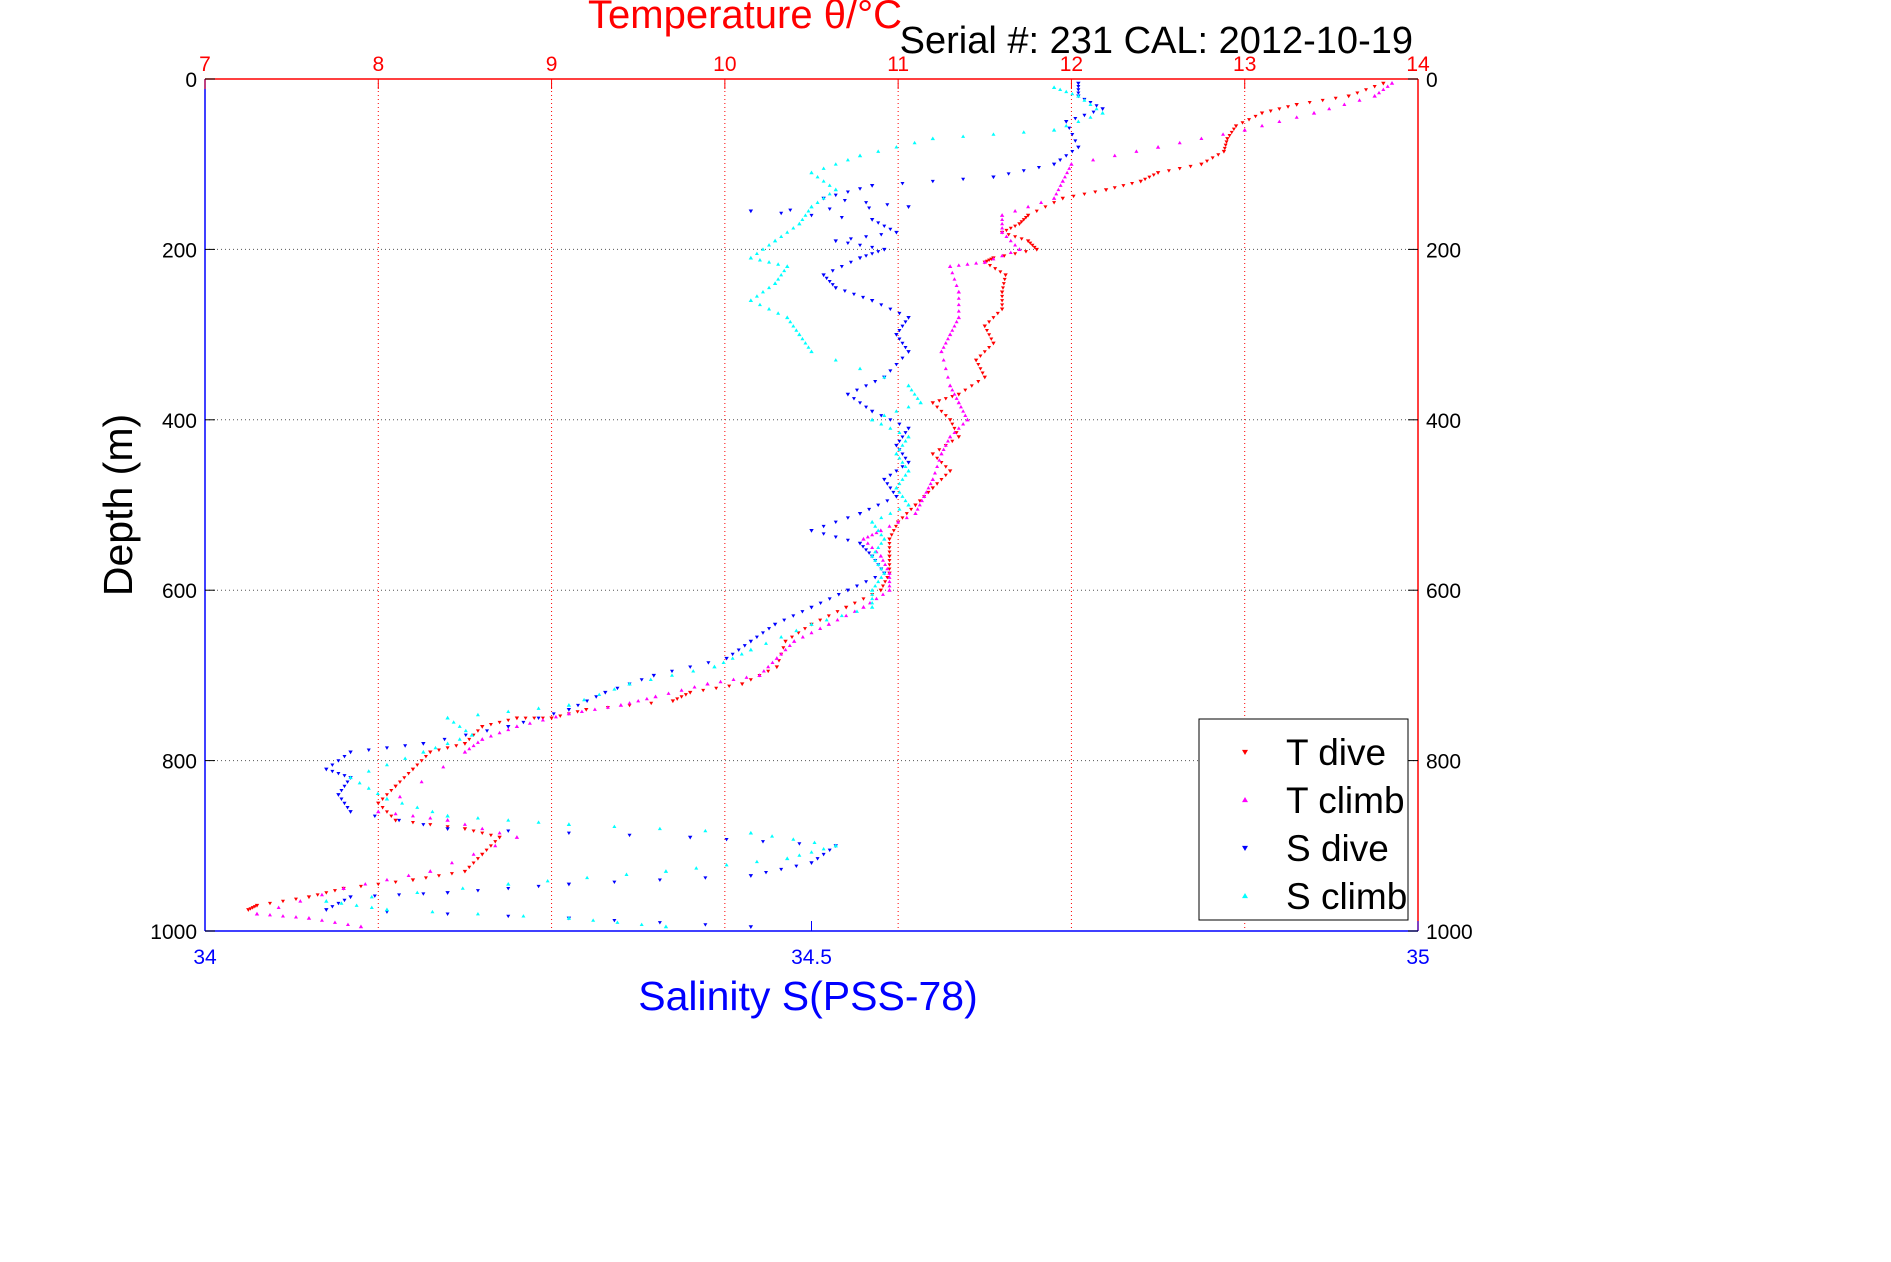  What do you see at coordinates (179, 762) in the screenshot?
I see `tick-label-depth-left: 800` at bounding box center [179, 762].